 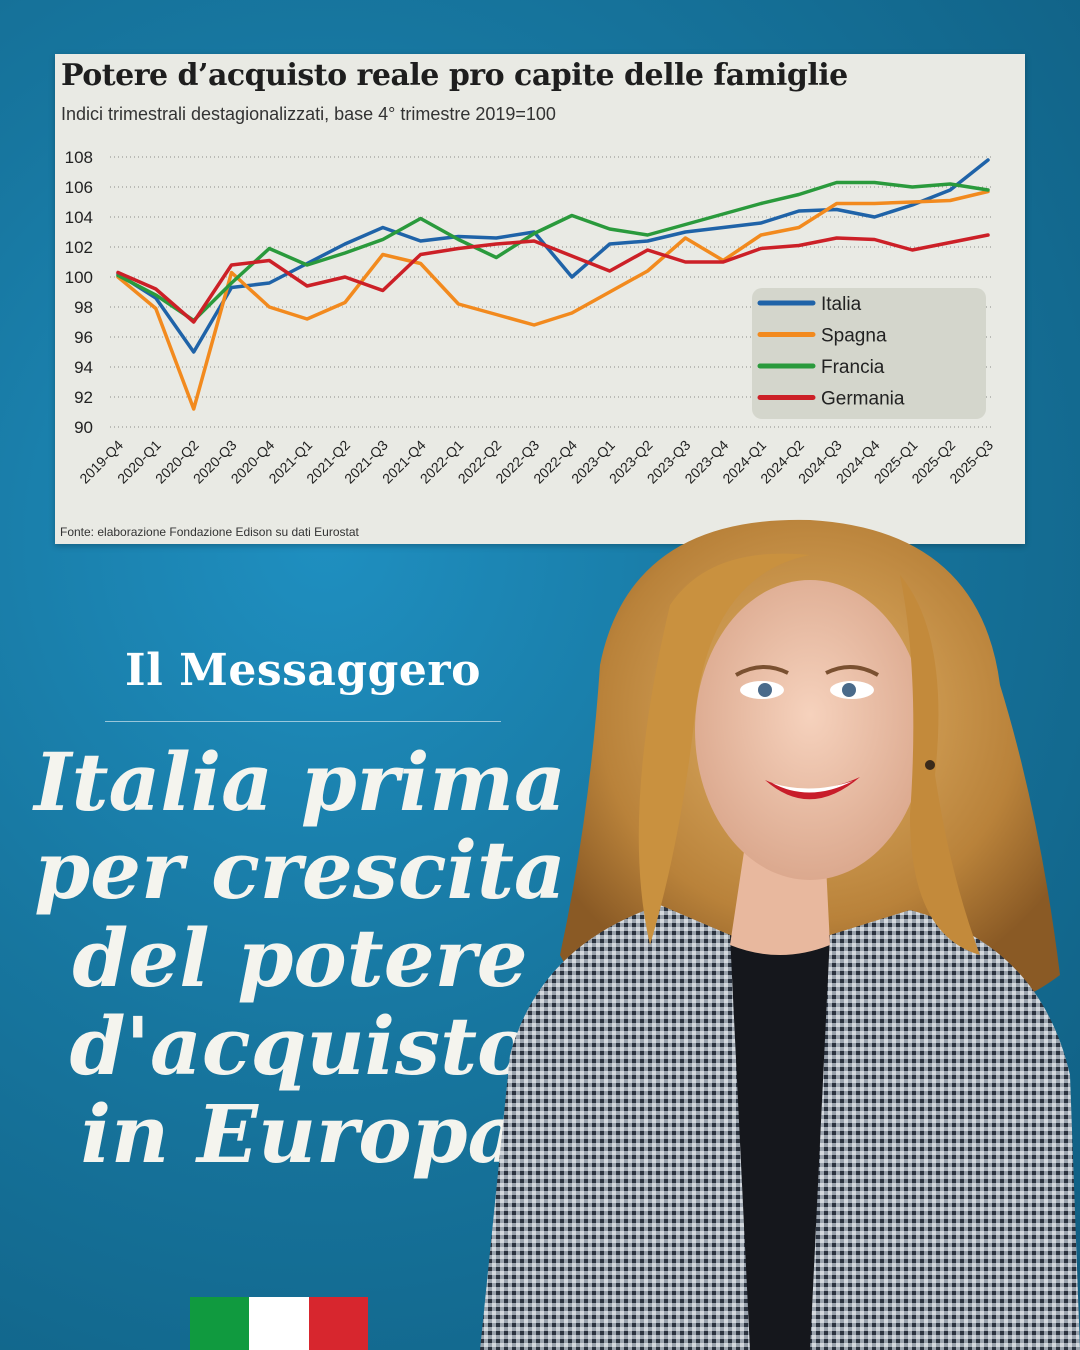 I want to click on y-tick-label: 100, so click(x=79, y=277).